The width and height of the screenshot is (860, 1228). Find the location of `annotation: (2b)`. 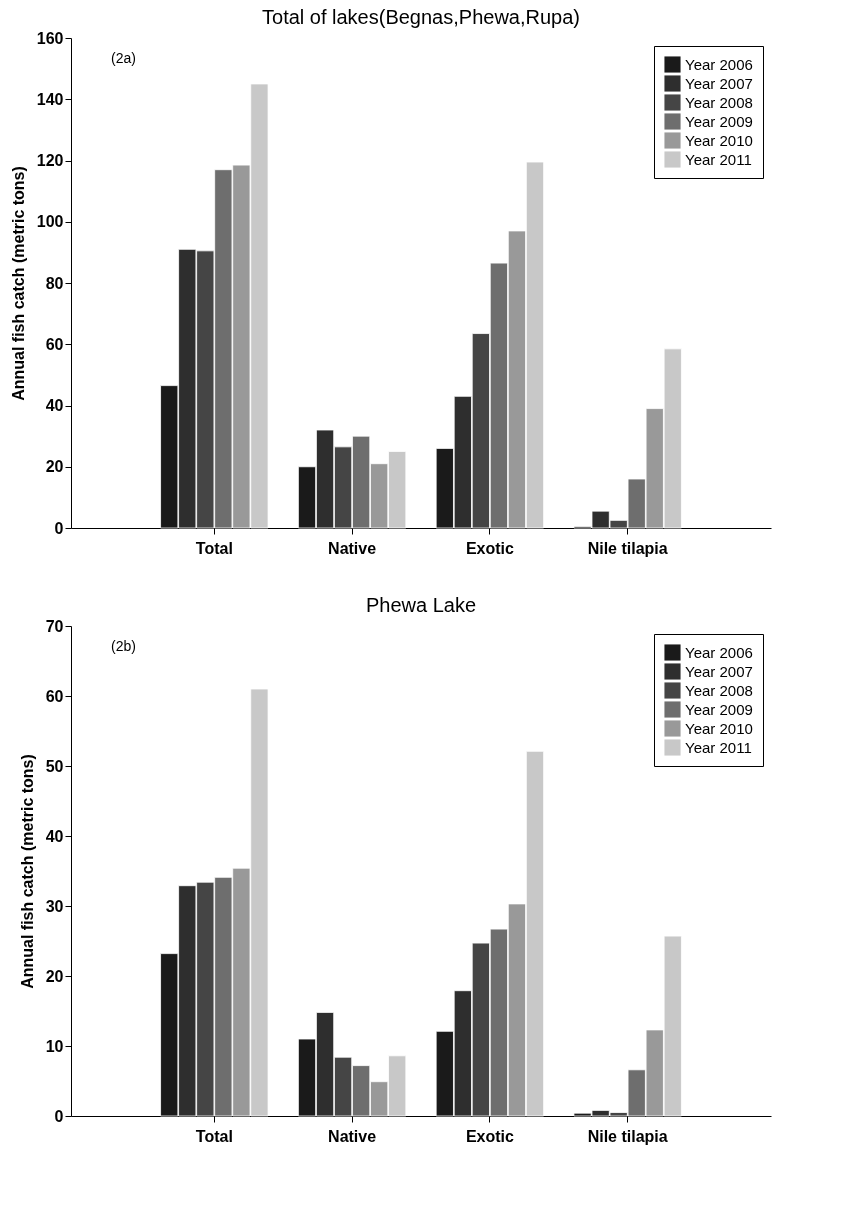

annotation: (2b) is located at coordinates (123, 646).